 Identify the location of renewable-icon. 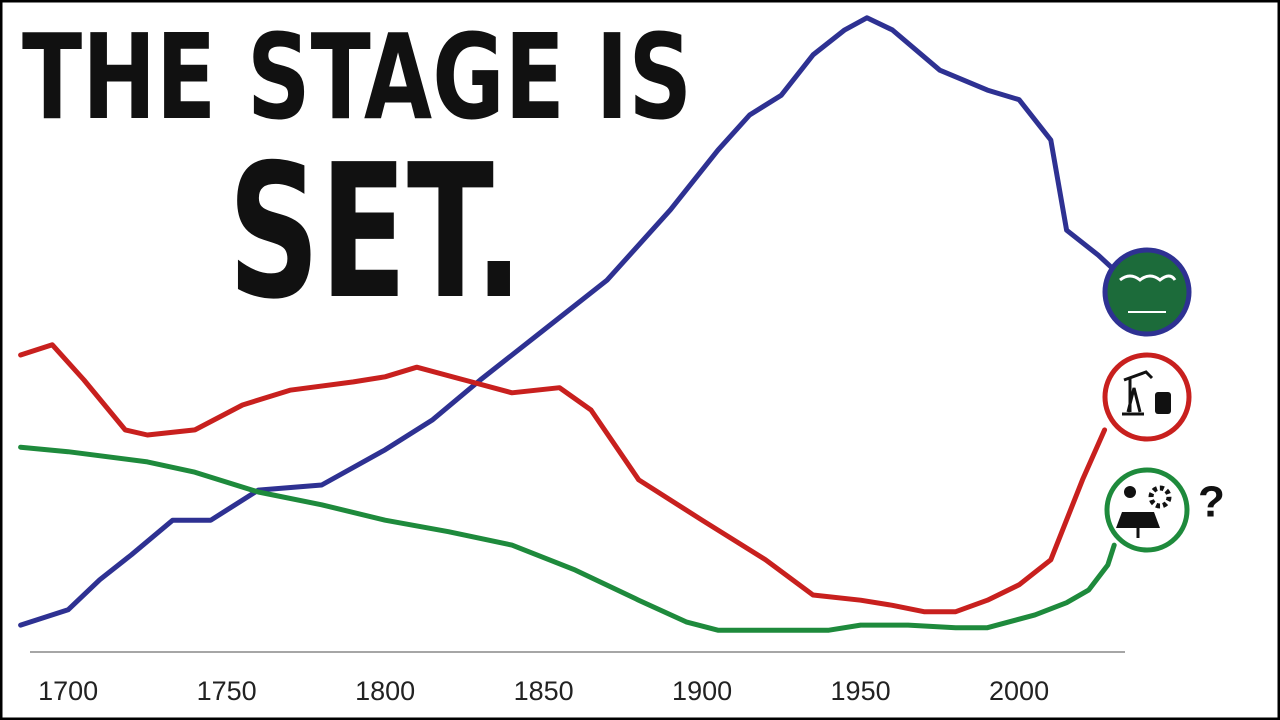
(1147, 510).